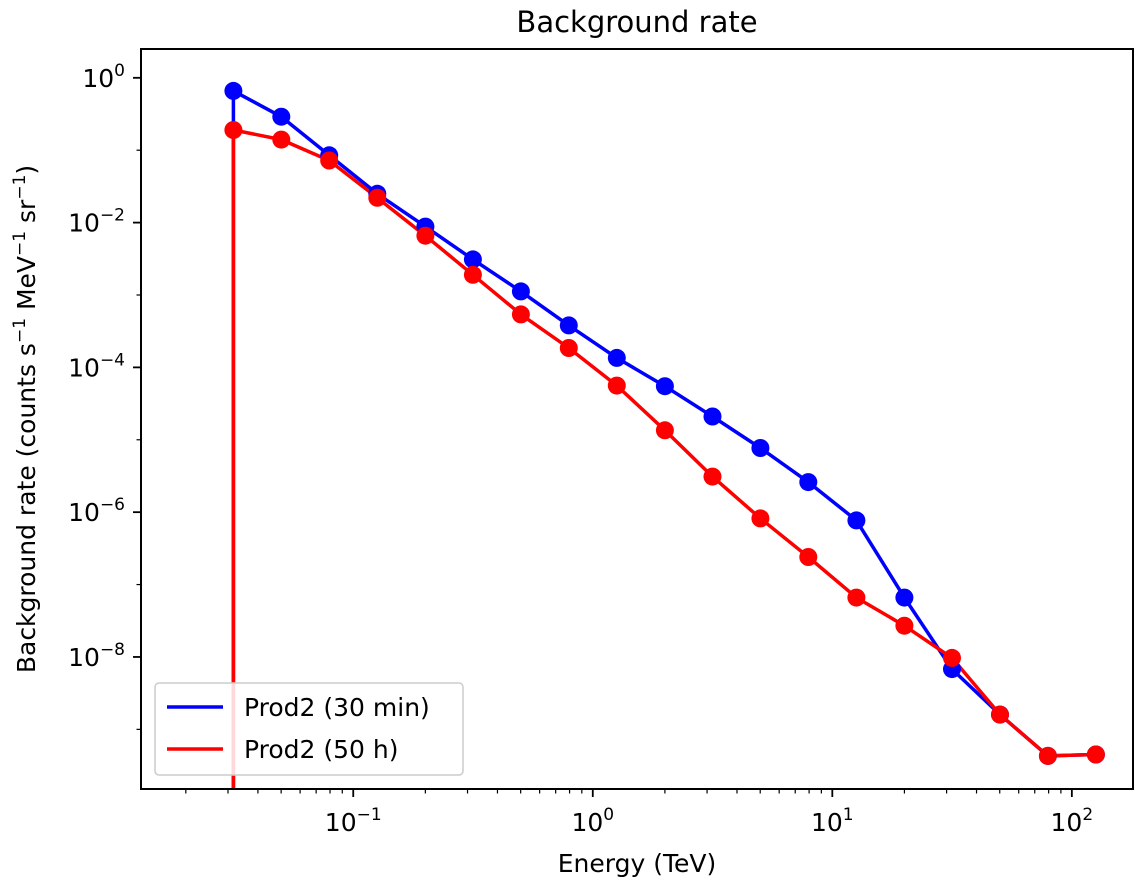 The height and width of the screenshot is (884, 1143). I want to click on x-tick-label: 10⁻¹, so click(353, 821).